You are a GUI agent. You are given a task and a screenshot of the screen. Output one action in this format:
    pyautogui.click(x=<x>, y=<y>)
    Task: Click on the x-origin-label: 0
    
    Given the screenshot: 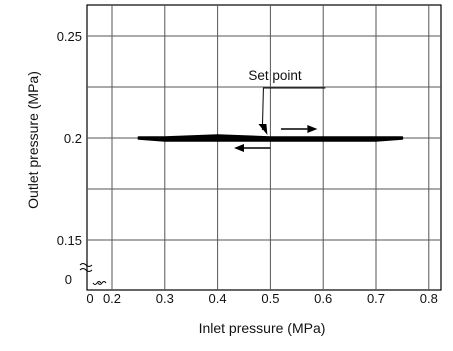 What is the action you would take?
    pyautogui.click(x=89, y=298)
    